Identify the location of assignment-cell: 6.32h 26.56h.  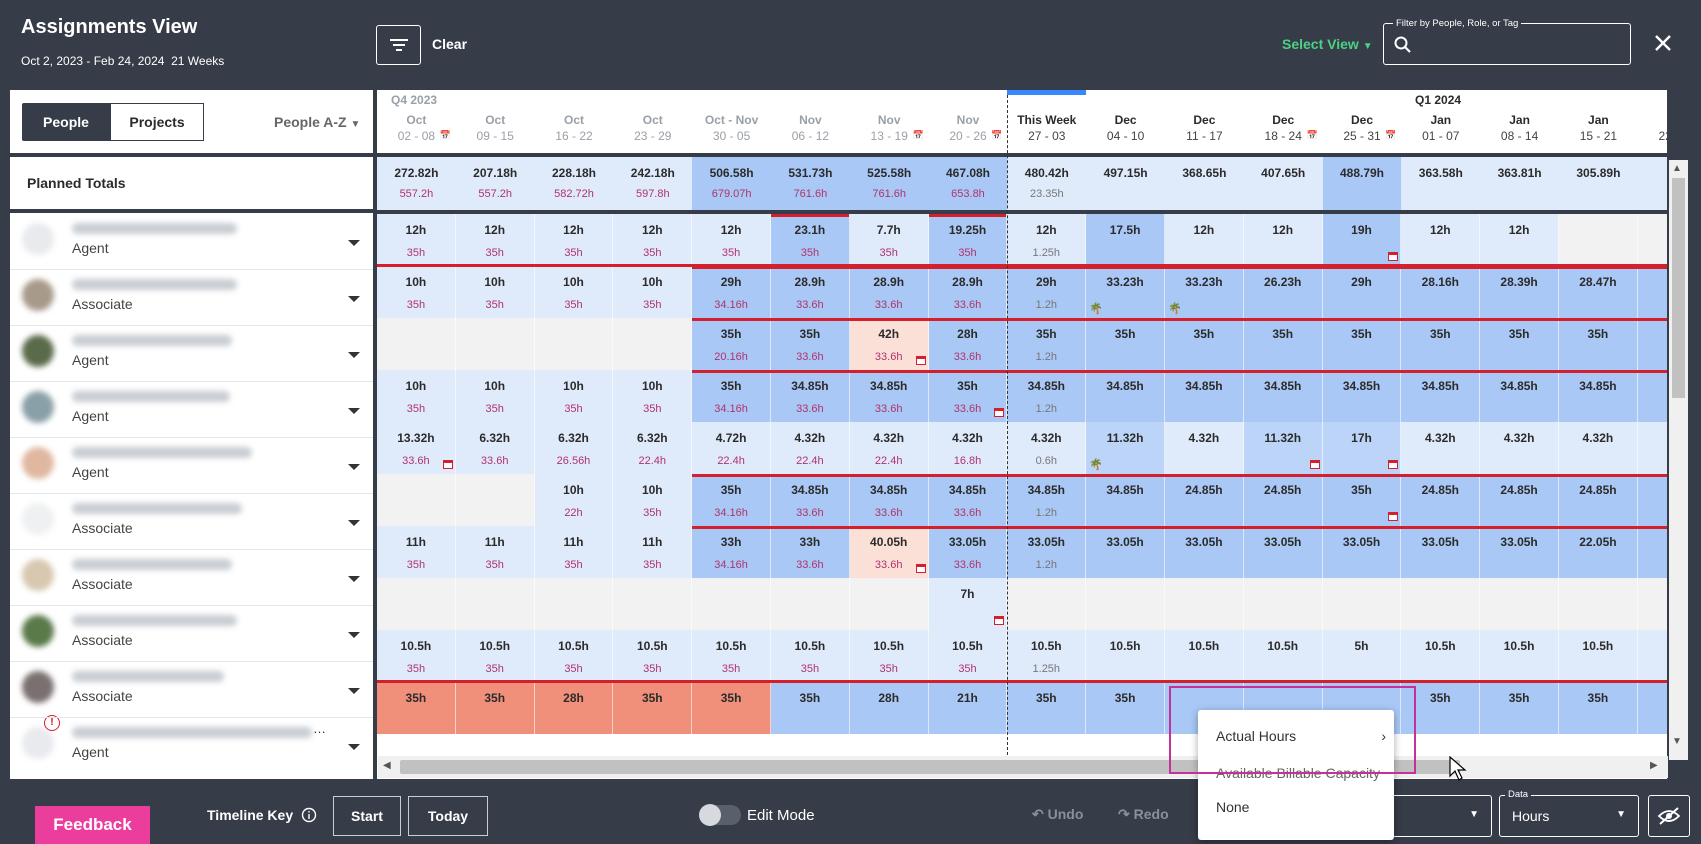
(574, 448).